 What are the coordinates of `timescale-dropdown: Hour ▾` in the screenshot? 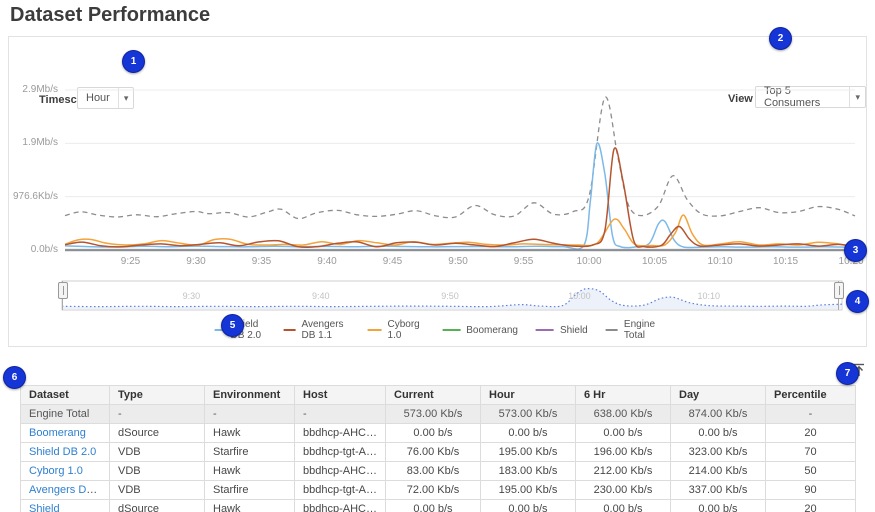 It's located at (106, 98).